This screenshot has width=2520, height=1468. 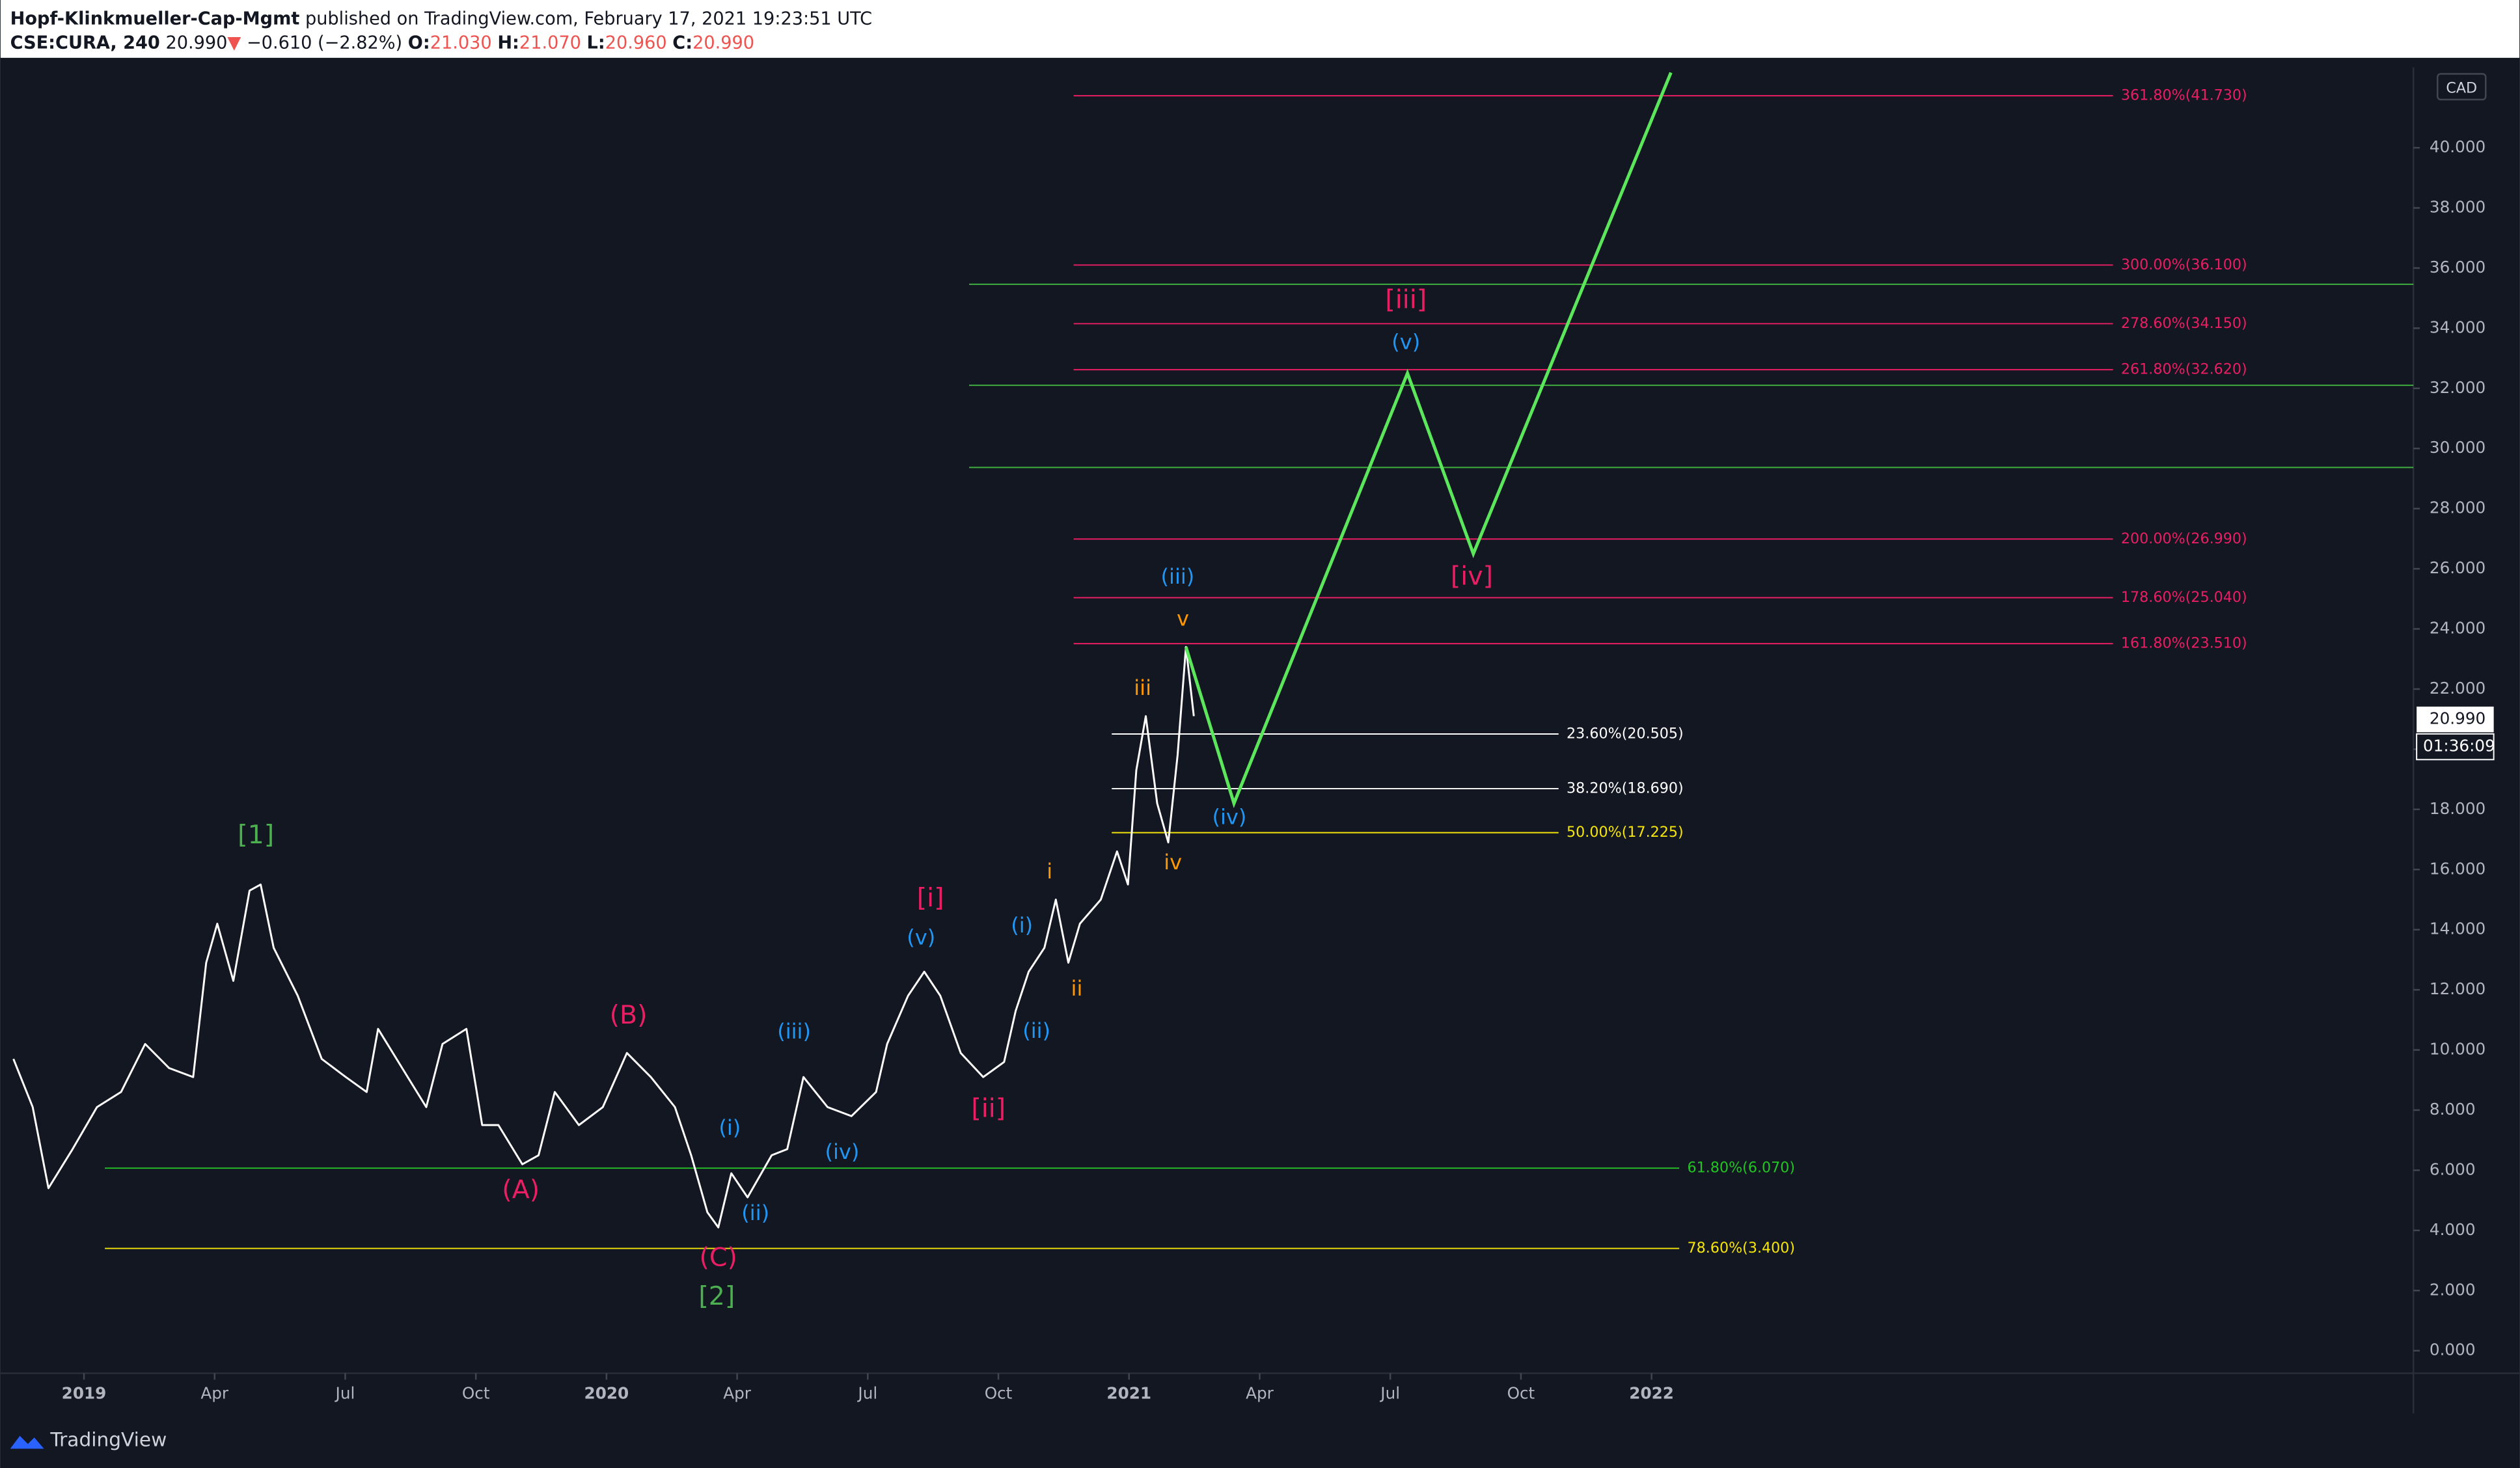 What do you see at coordinates (2458, 267) in the screenshot?
I see `y-tick-label: 36.000` at bounding box center [2458, 267].